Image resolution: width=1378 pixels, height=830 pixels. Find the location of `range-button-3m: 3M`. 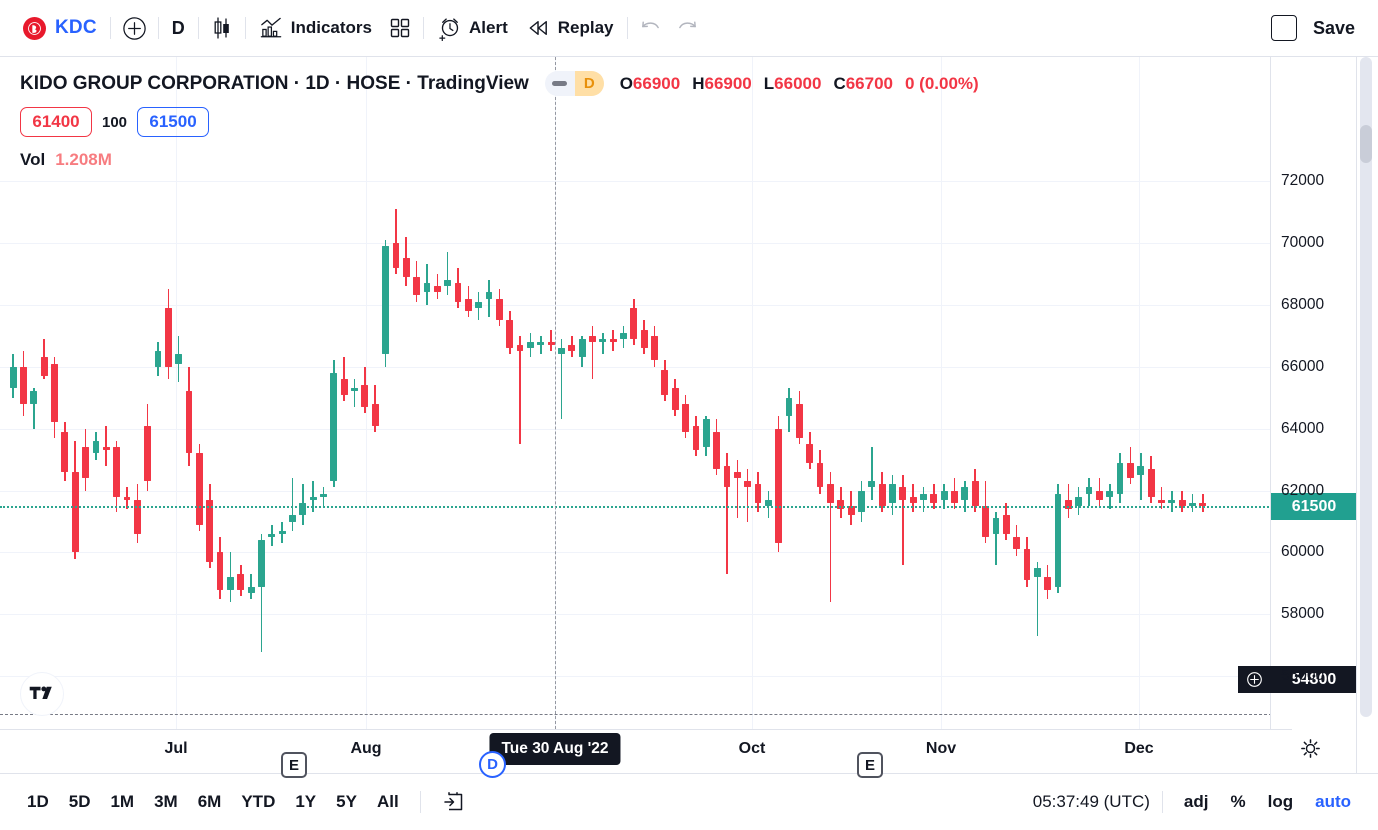

range-button-3m: 3M is located at coordinates (166, 801).